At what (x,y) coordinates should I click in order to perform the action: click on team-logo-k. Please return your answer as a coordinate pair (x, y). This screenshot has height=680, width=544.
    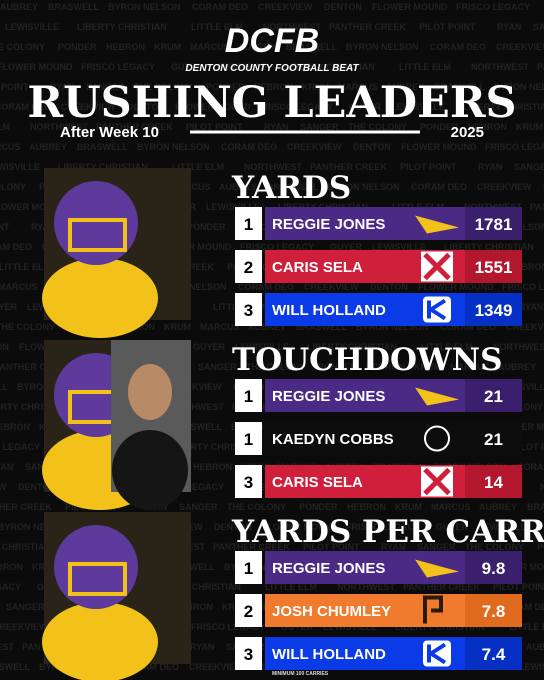
    Looking at the image, I should click on (437, 309).